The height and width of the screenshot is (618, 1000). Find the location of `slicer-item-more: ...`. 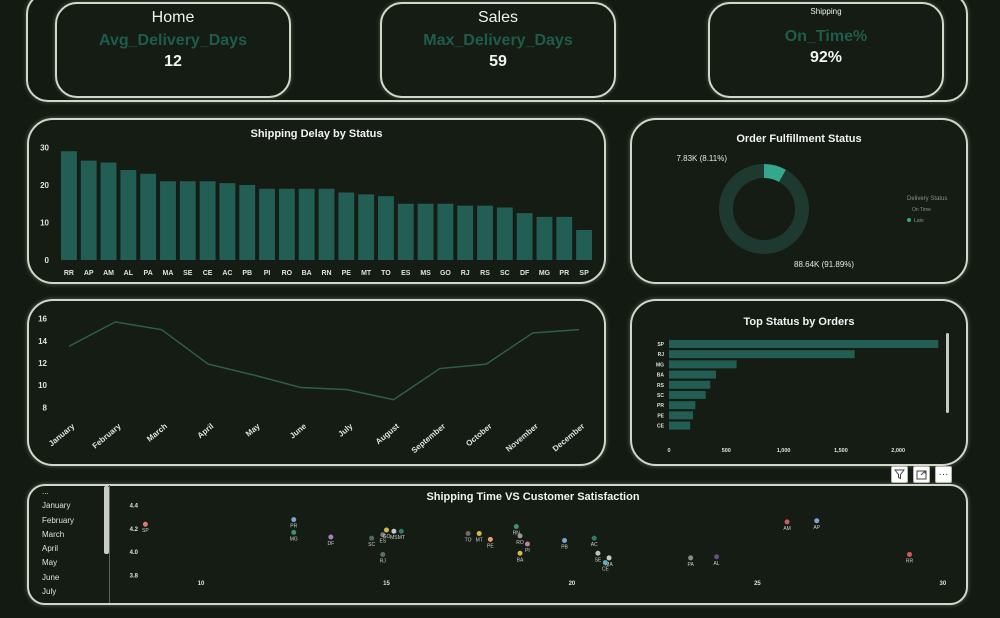

slicer-item-more: ... is located at coordinates (45, 491).